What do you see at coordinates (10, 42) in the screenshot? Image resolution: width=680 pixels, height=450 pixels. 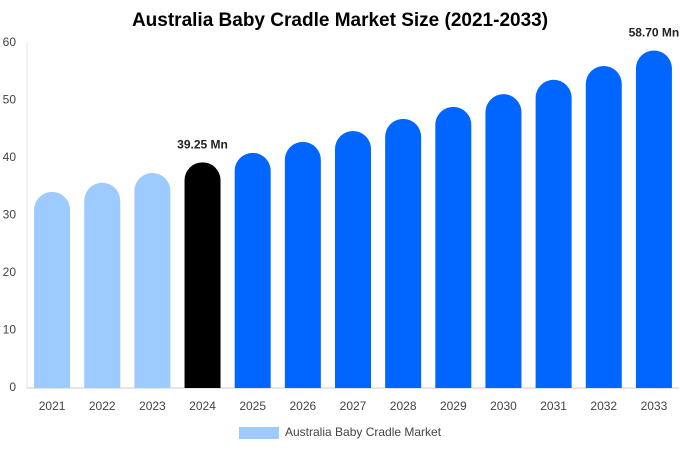 I see `y-tick-label: 60` at bounding box center [10, 42].